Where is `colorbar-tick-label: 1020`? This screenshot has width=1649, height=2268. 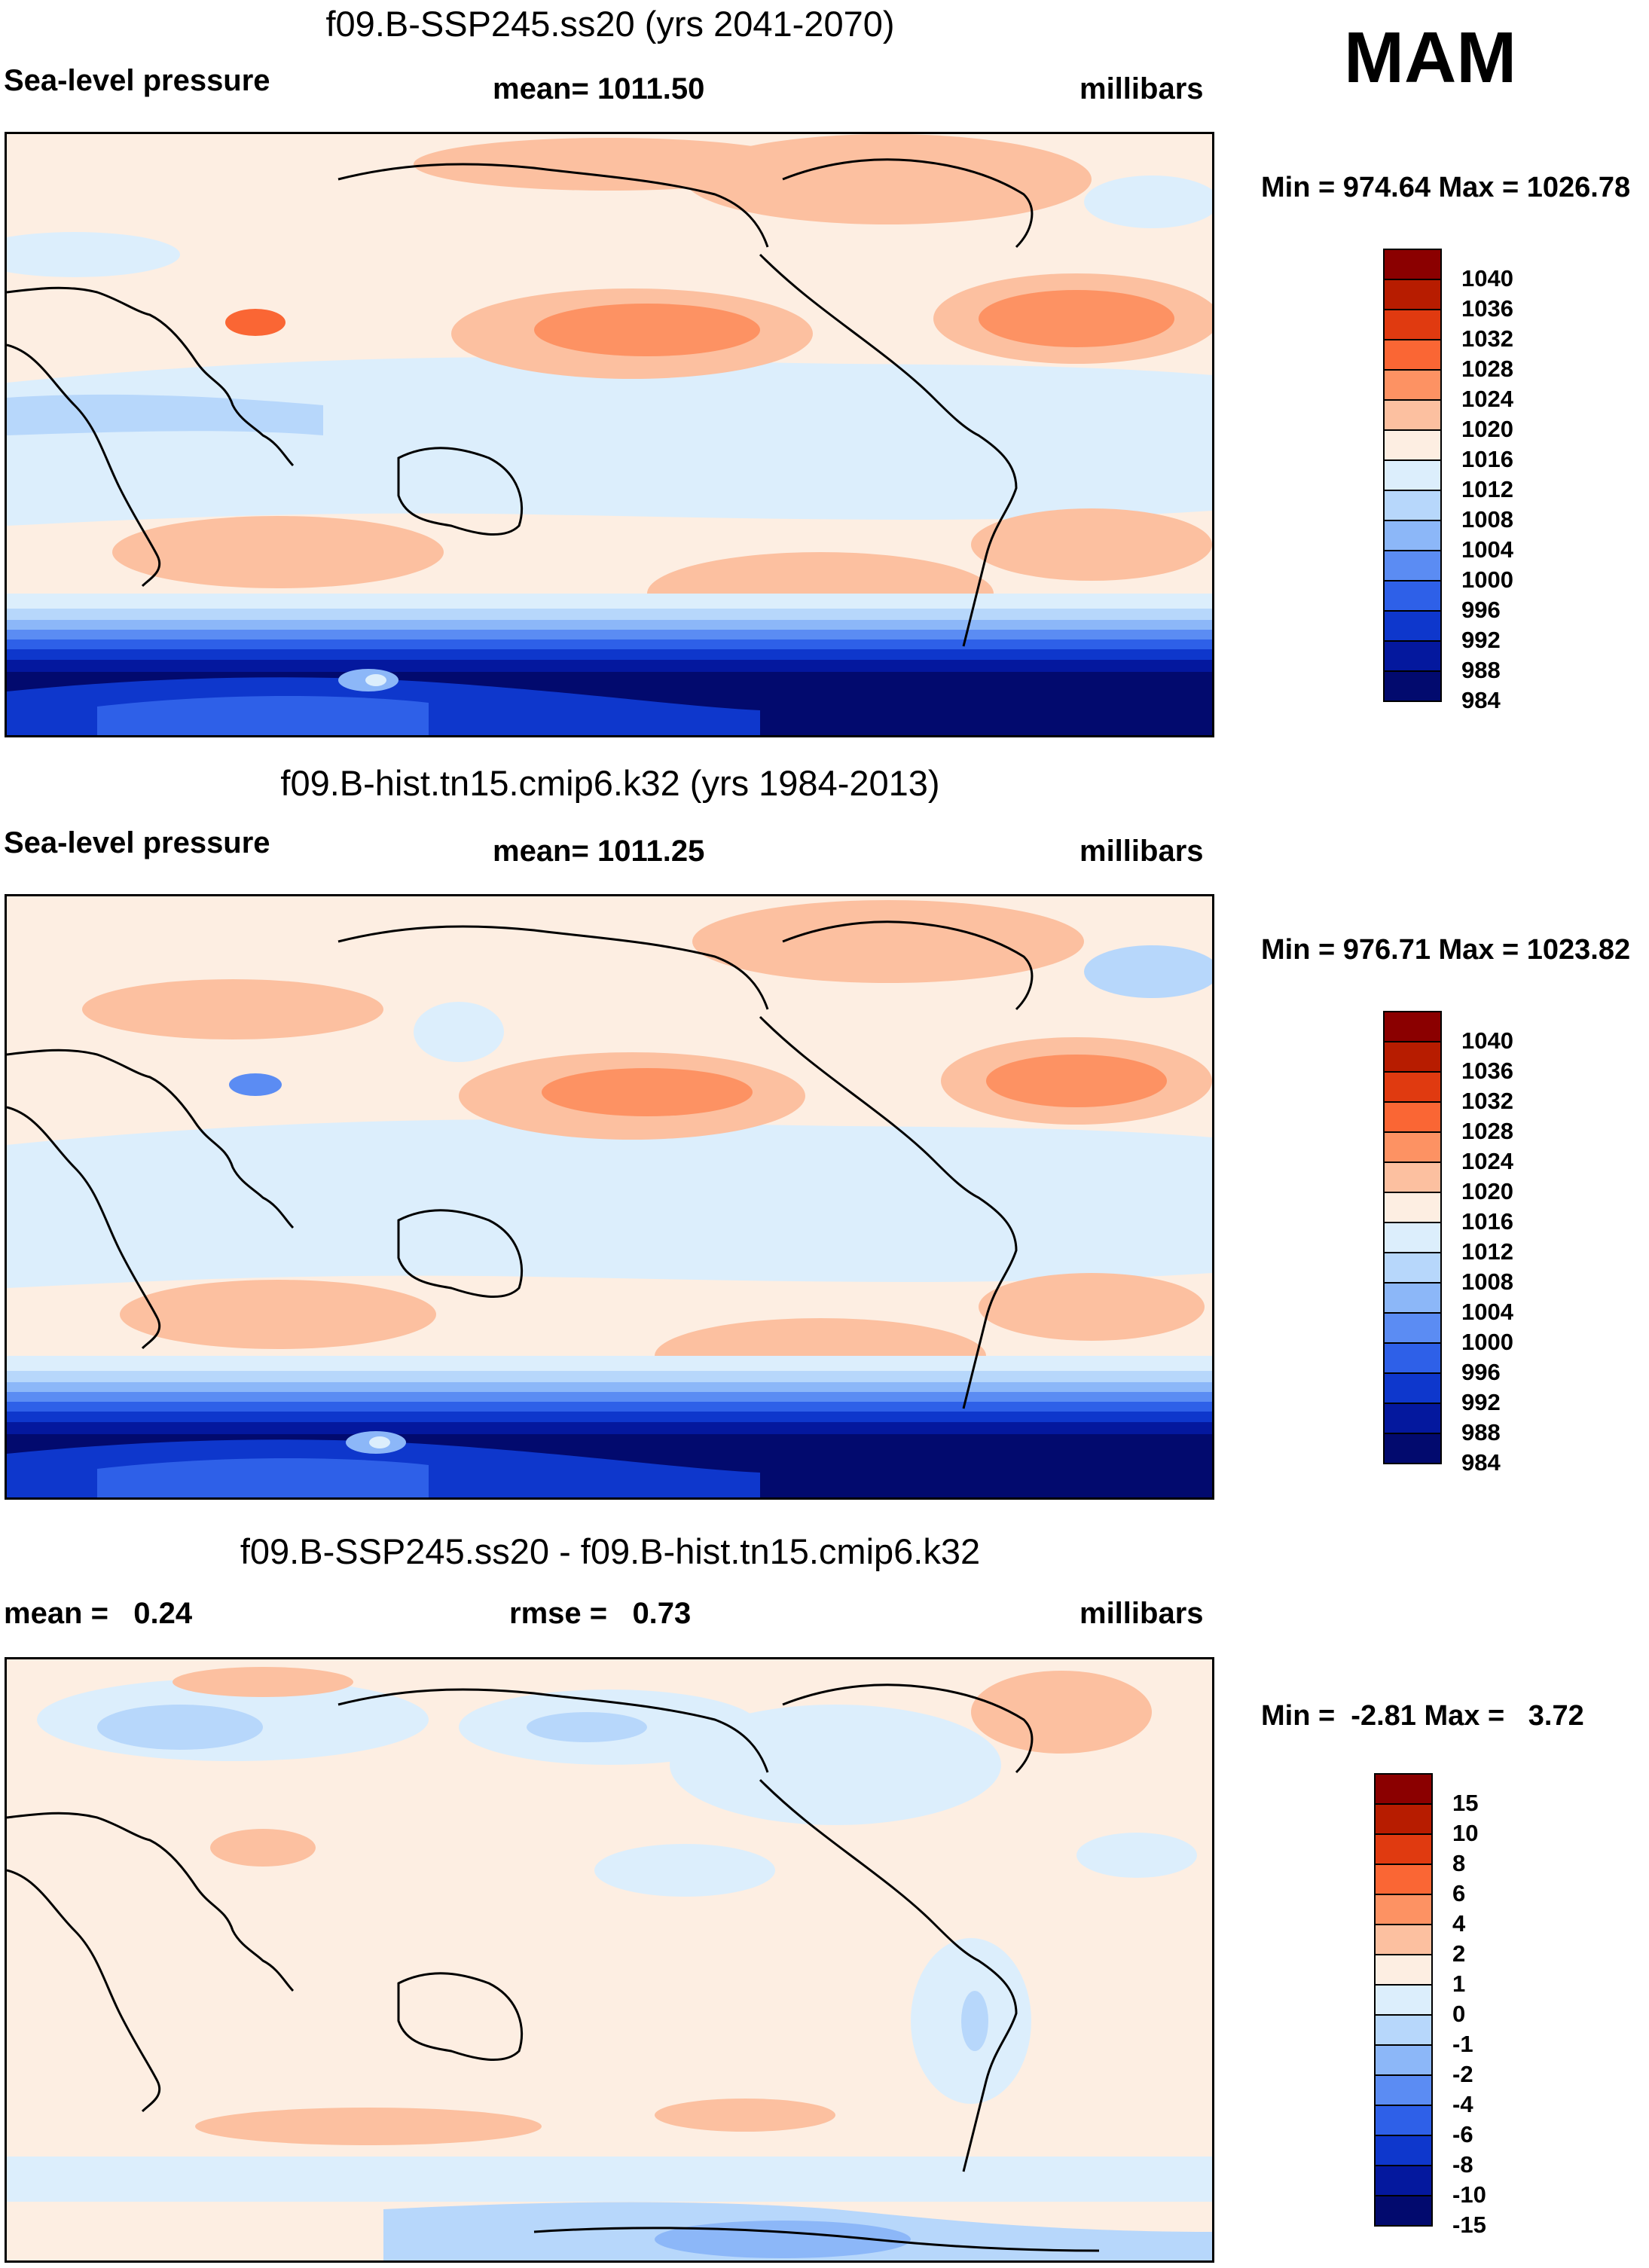
colorbar-tick-label: 1020 is located at coordinates (1487, 1191).